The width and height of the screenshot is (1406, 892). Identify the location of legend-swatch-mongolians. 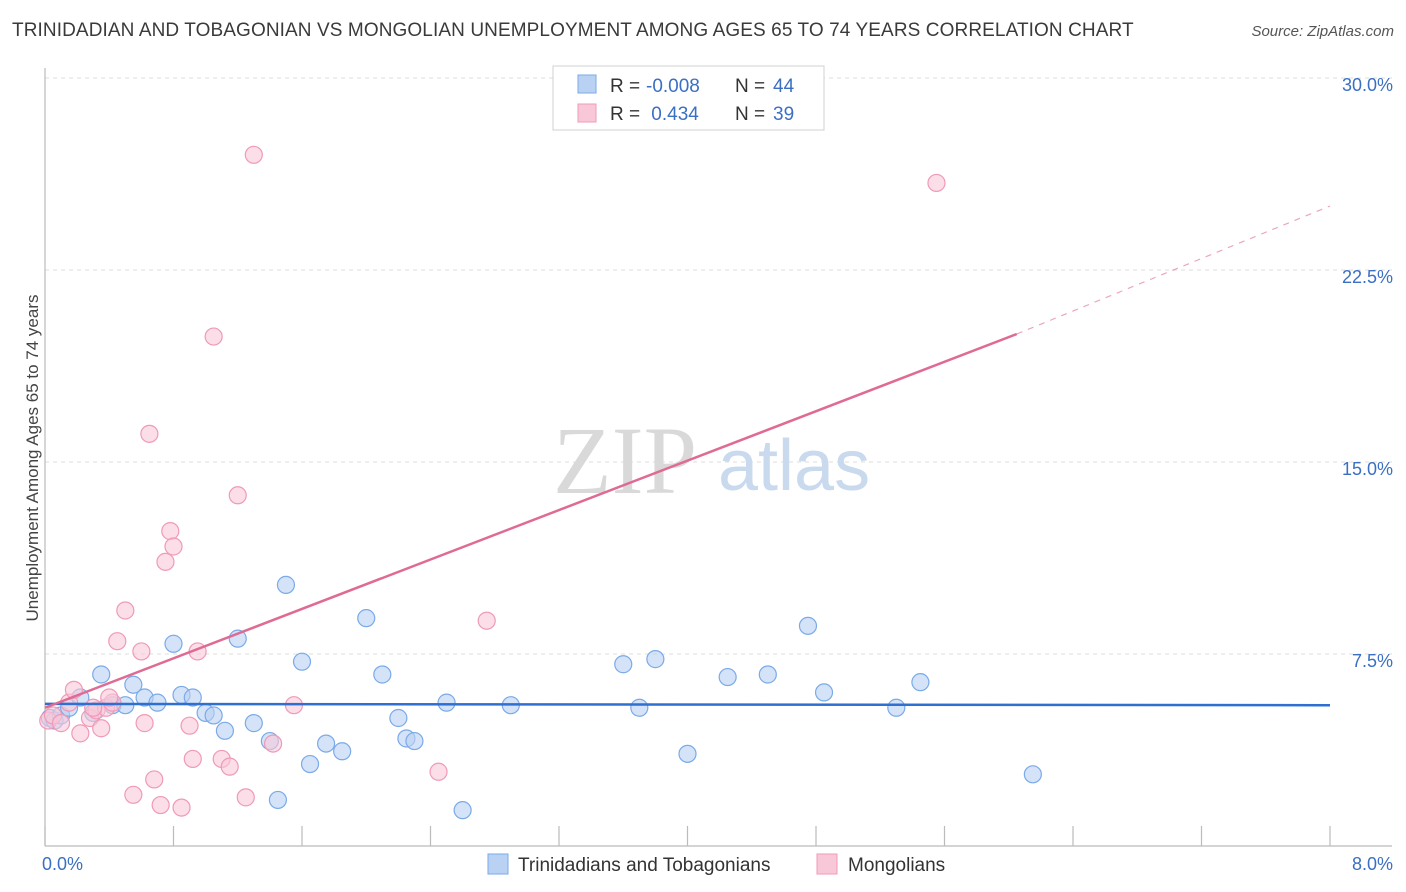
(587, 113).